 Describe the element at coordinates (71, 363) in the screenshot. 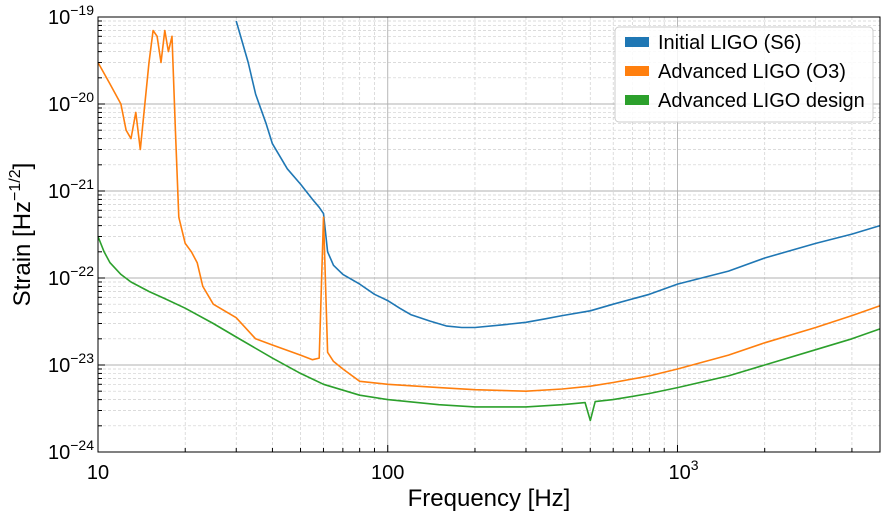

I see `y-tick-label-1e-23: 10−23` at that location.